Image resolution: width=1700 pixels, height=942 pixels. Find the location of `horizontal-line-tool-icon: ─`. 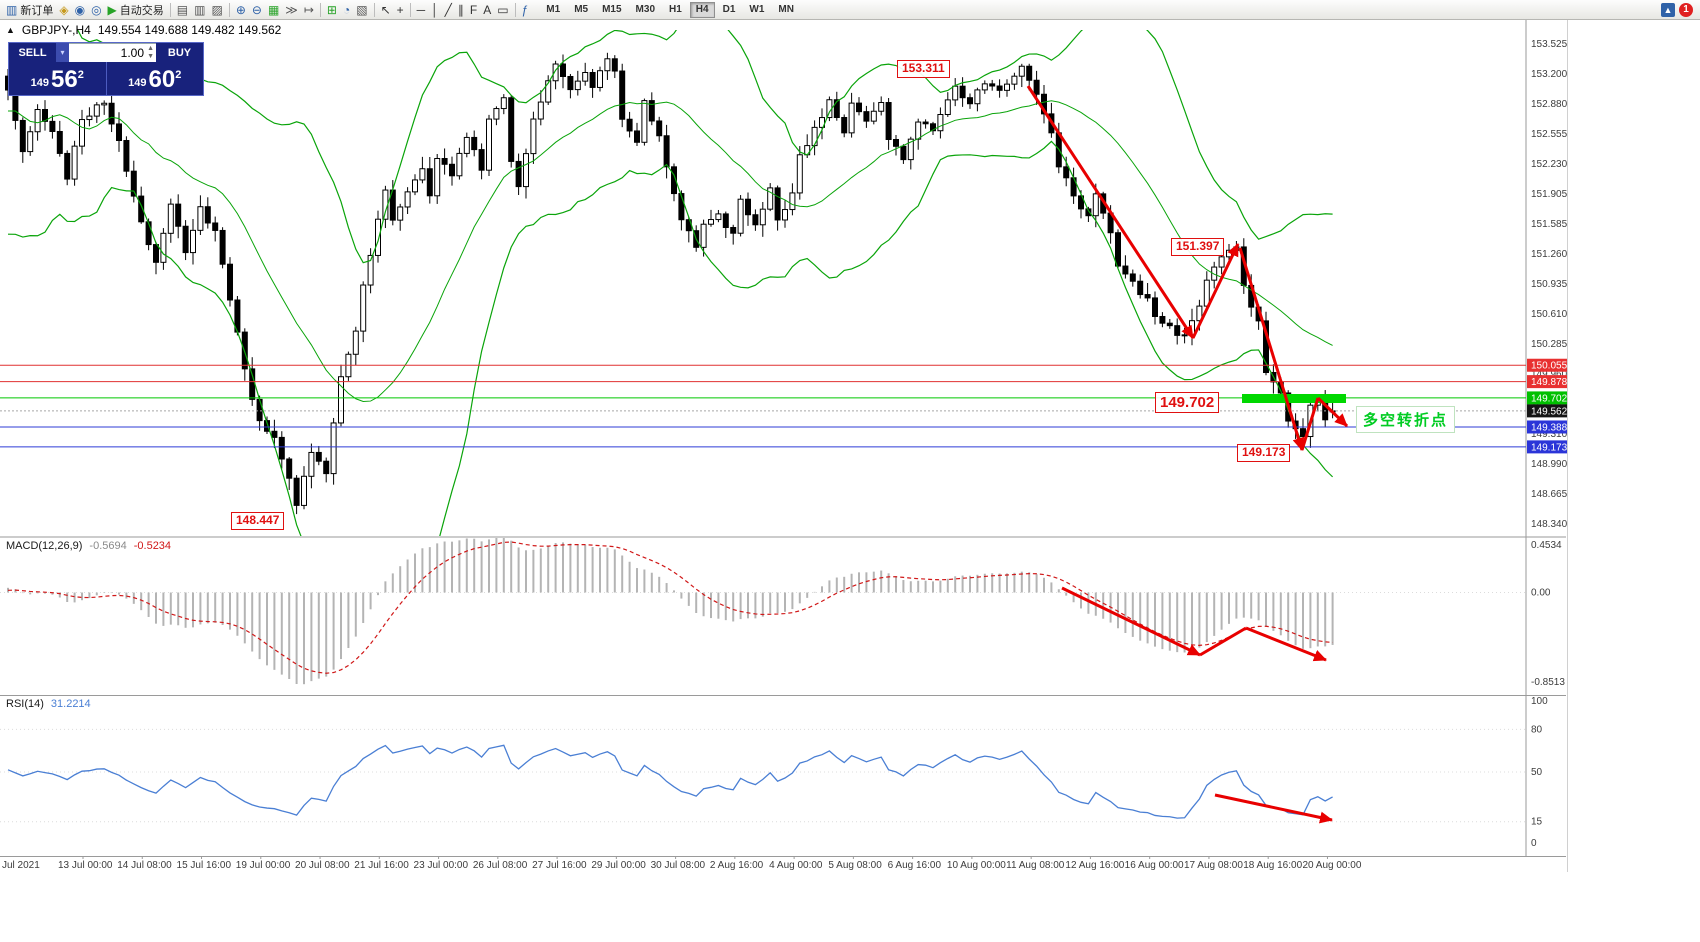

horizontal-line-tool-icon: ─ is located at coordinates (421, 9).